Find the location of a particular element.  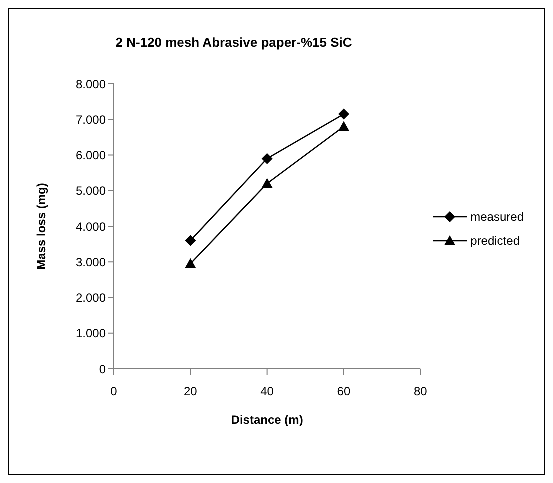

legend-label: measured is located at coordinates (497, 217).